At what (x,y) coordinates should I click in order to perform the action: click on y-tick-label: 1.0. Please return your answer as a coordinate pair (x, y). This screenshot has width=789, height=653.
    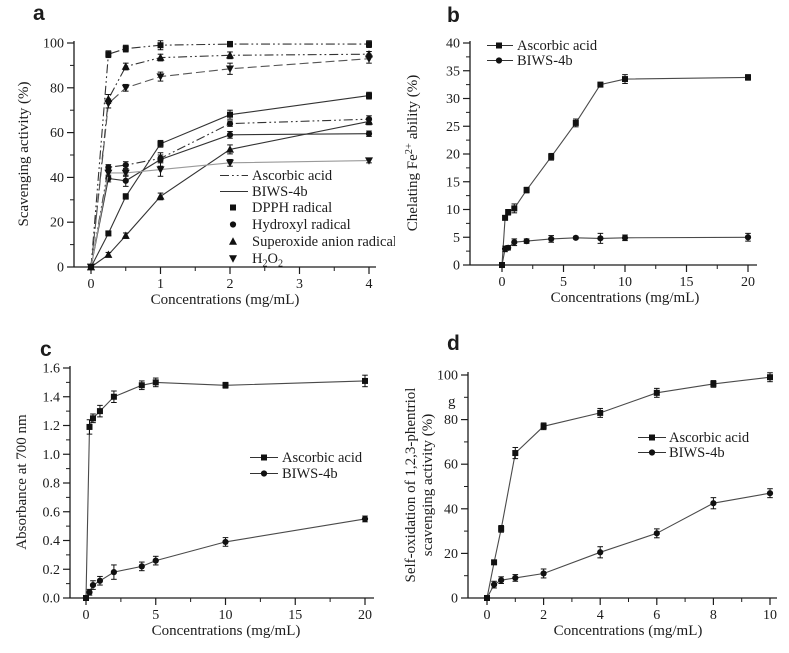
    Looking at the image, I should click on (52, 455).